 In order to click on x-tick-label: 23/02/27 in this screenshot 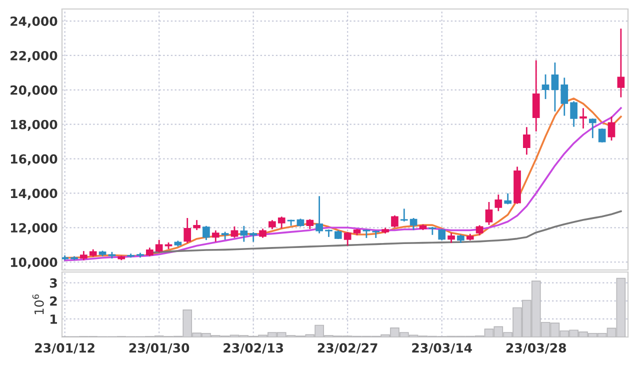, I will do `click(348, 348)`.